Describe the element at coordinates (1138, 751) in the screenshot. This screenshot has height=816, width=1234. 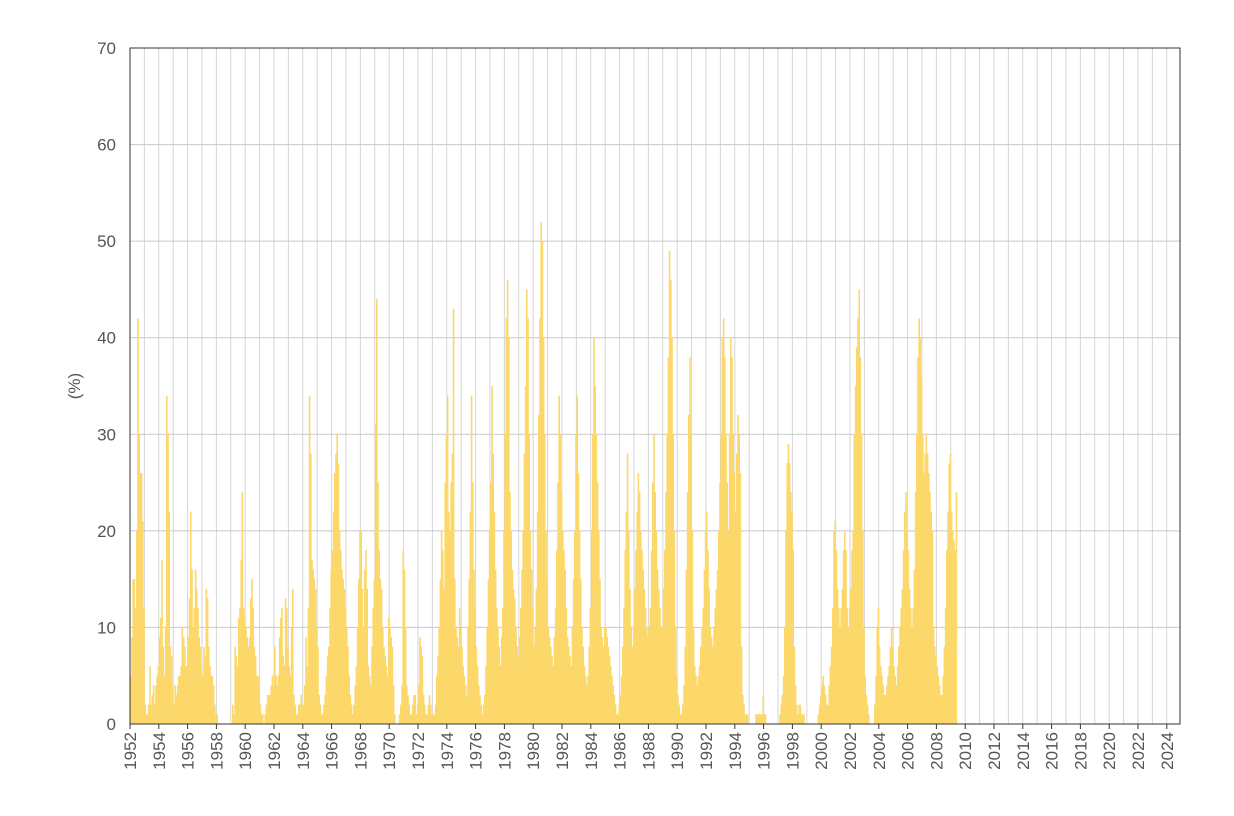
I see `x-tick-label: 2022` at that location.